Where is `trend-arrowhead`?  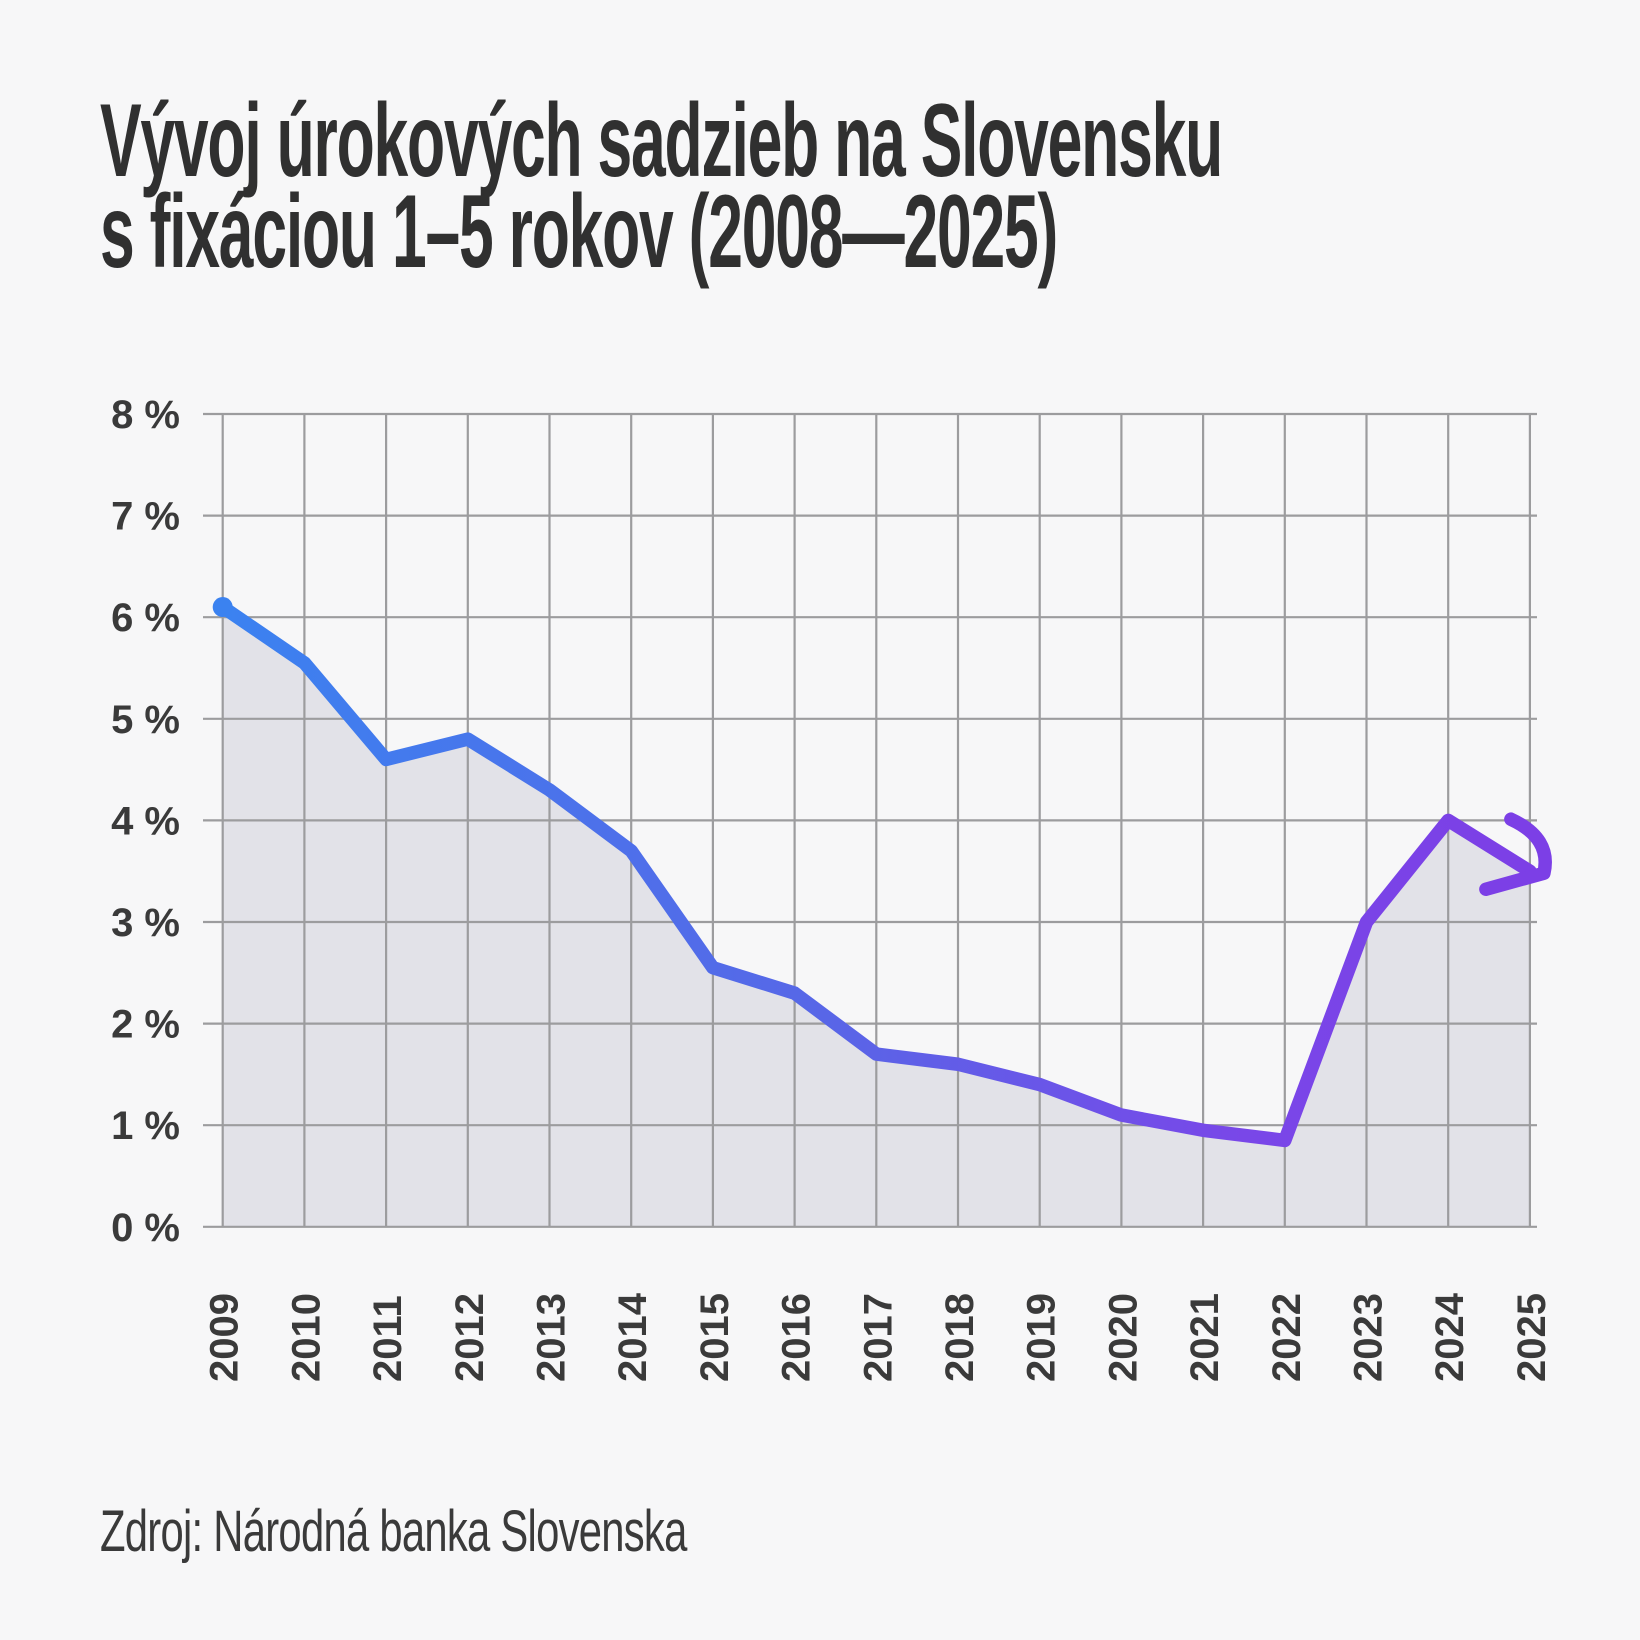
trend-arrowhead is located at coordinates (1515, 854).